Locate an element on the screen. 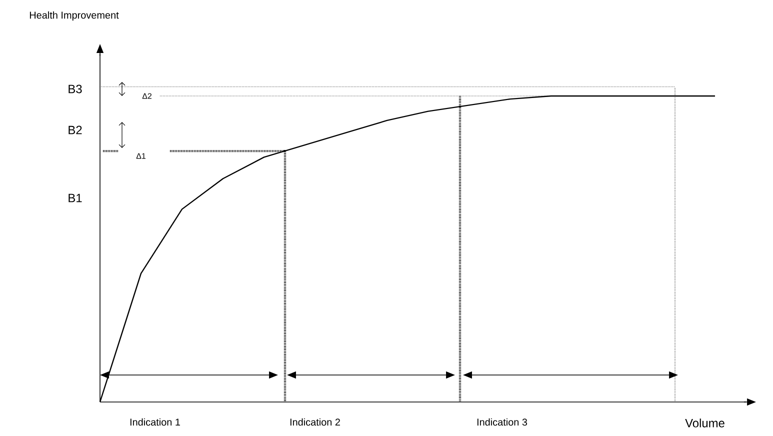 The width and height of the screenshot is (773, 436). text: B2 is located at coordinates (75, 130).